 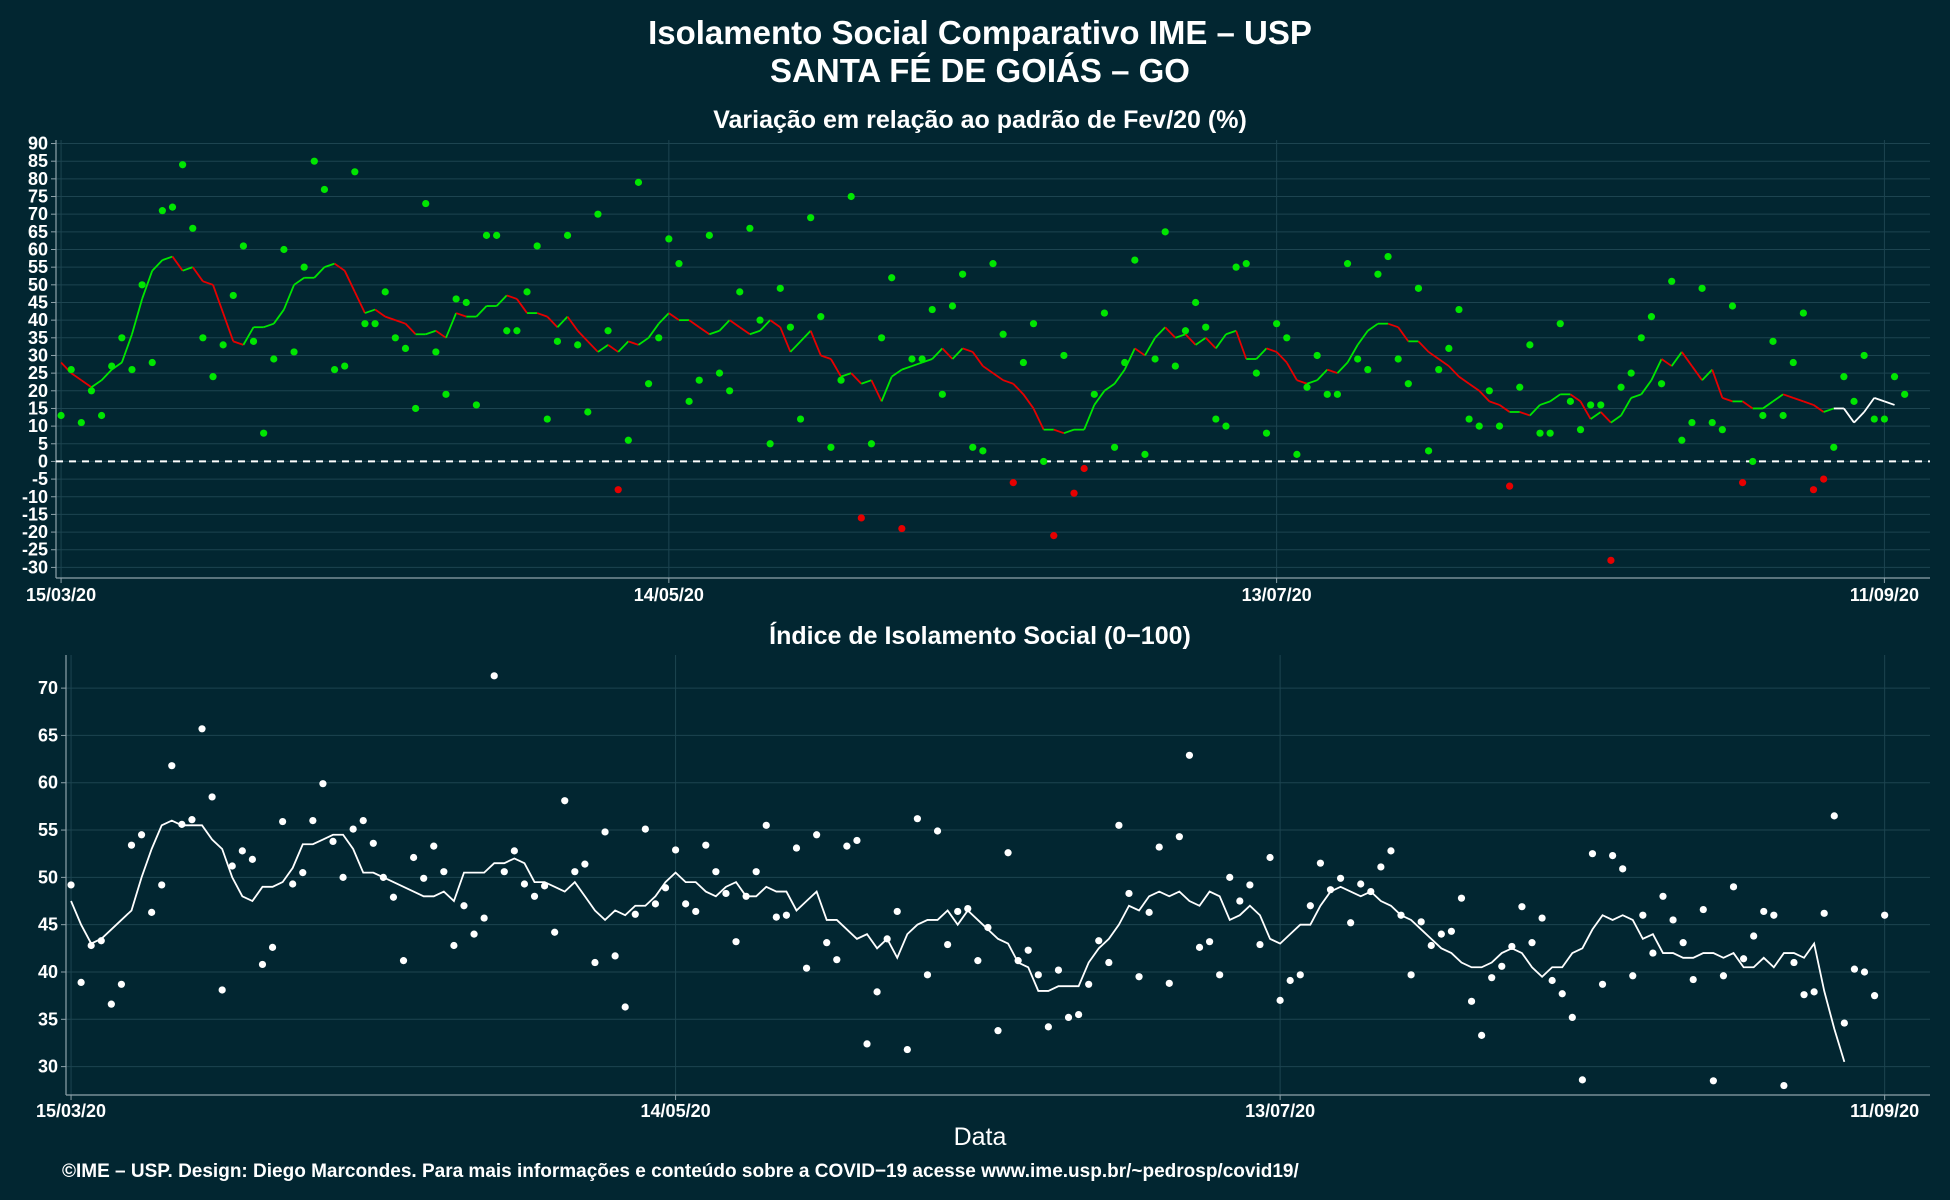 What do you see at coordinates (38, 320) in the screenshot?
I see `y-tick-label: 40` at bounding box center [38, 320].